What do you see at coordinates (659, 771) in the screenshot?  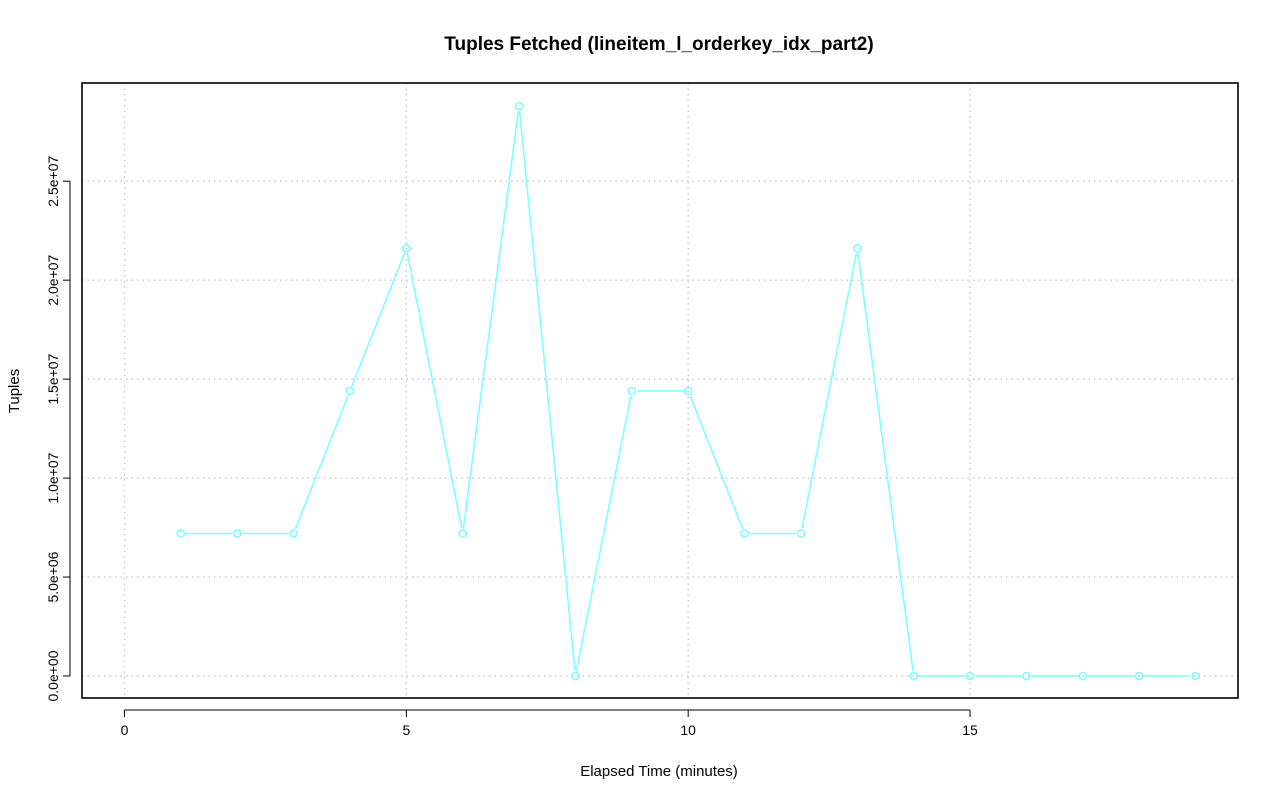 I see `x-axis-label: Elapsed Time (minutes)` at bounding box center [659, 771].